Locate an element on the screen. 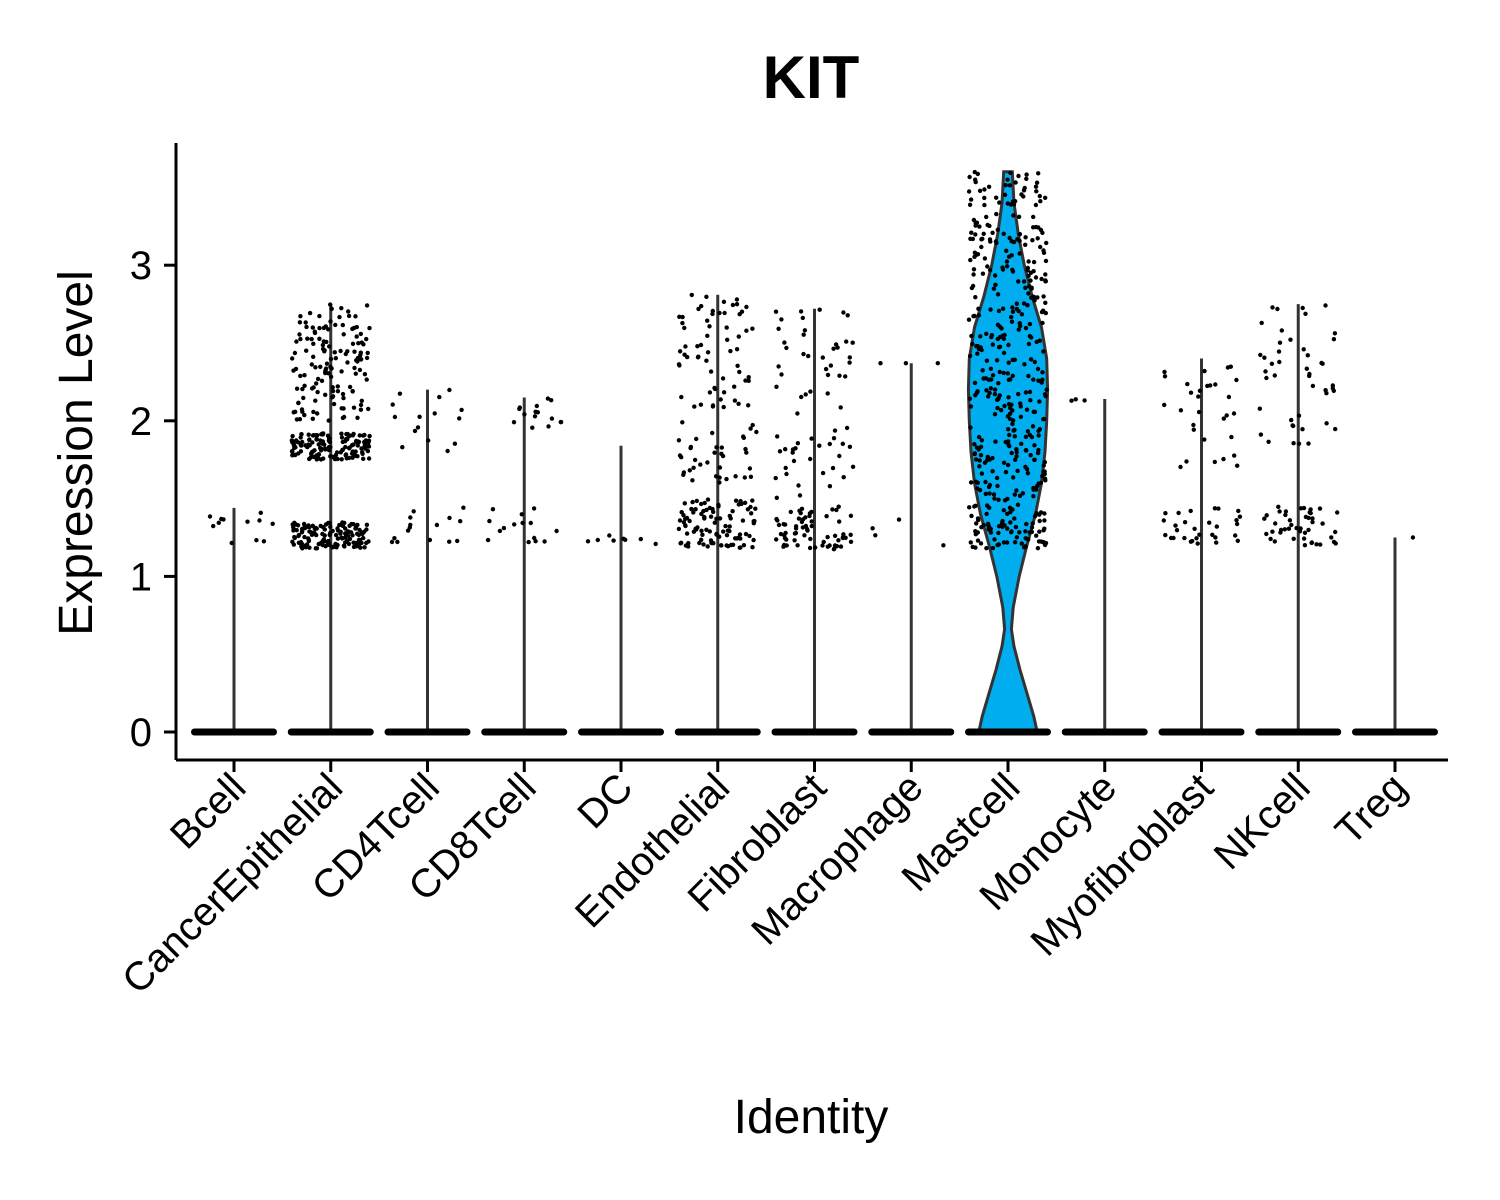 This screenshot has height=1200, width=1500. y-tick-label: 3 is located at coordinates (141, 266).